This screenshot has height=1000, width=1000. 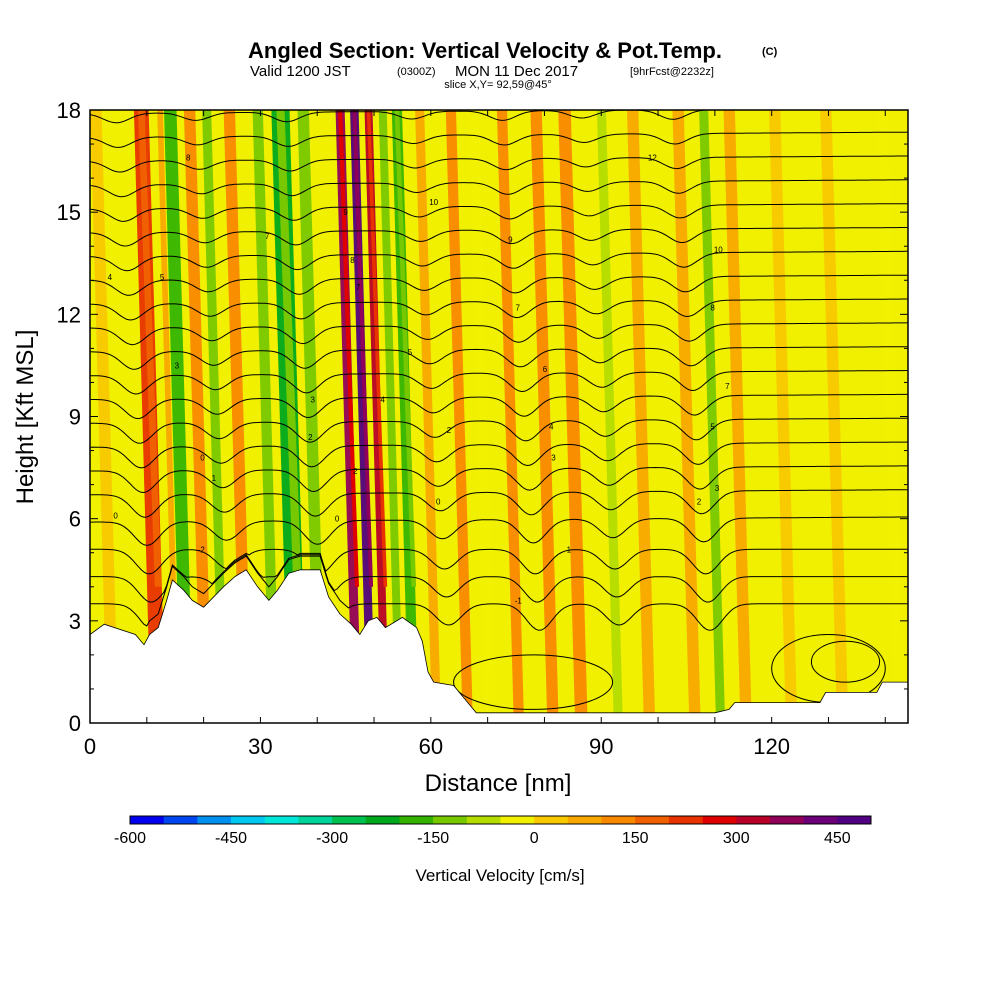 I want to click on valid-time-date: MON 11 Dec 2017, so click(x=516, y=71).